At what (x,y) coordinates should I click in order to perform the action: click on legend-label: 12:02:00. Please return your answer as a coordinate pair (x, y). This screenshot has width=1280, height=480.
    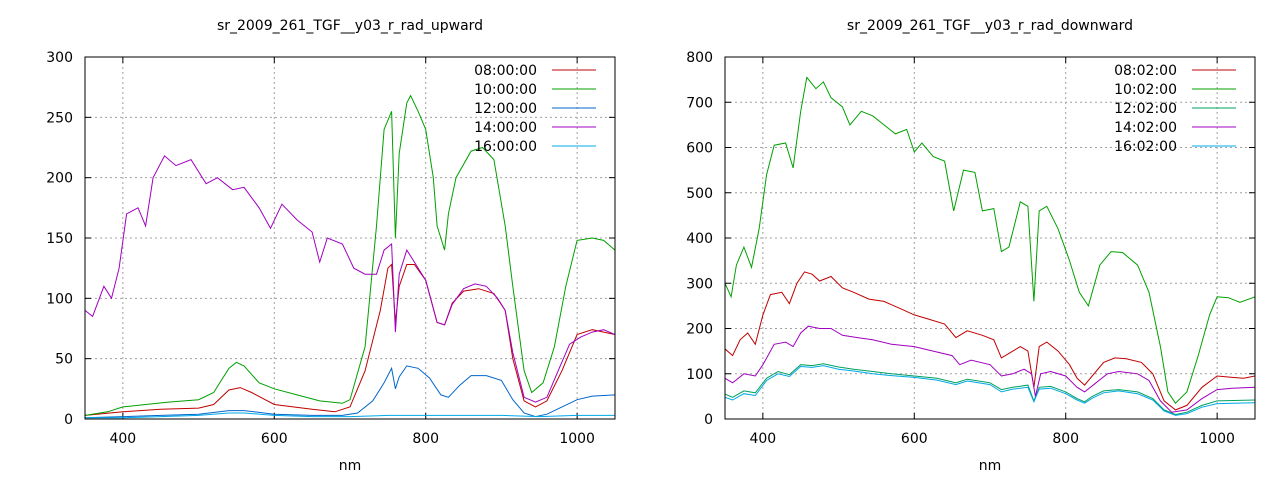
    Looking at the image, I should click on (1145, 109).